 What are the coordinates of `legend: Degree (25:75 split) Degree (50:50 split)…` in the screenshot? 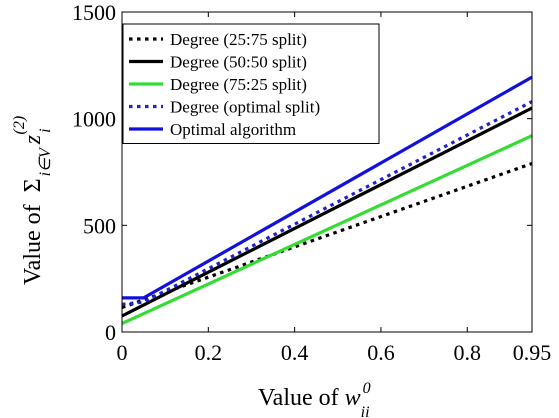 It's located at (251, 83).